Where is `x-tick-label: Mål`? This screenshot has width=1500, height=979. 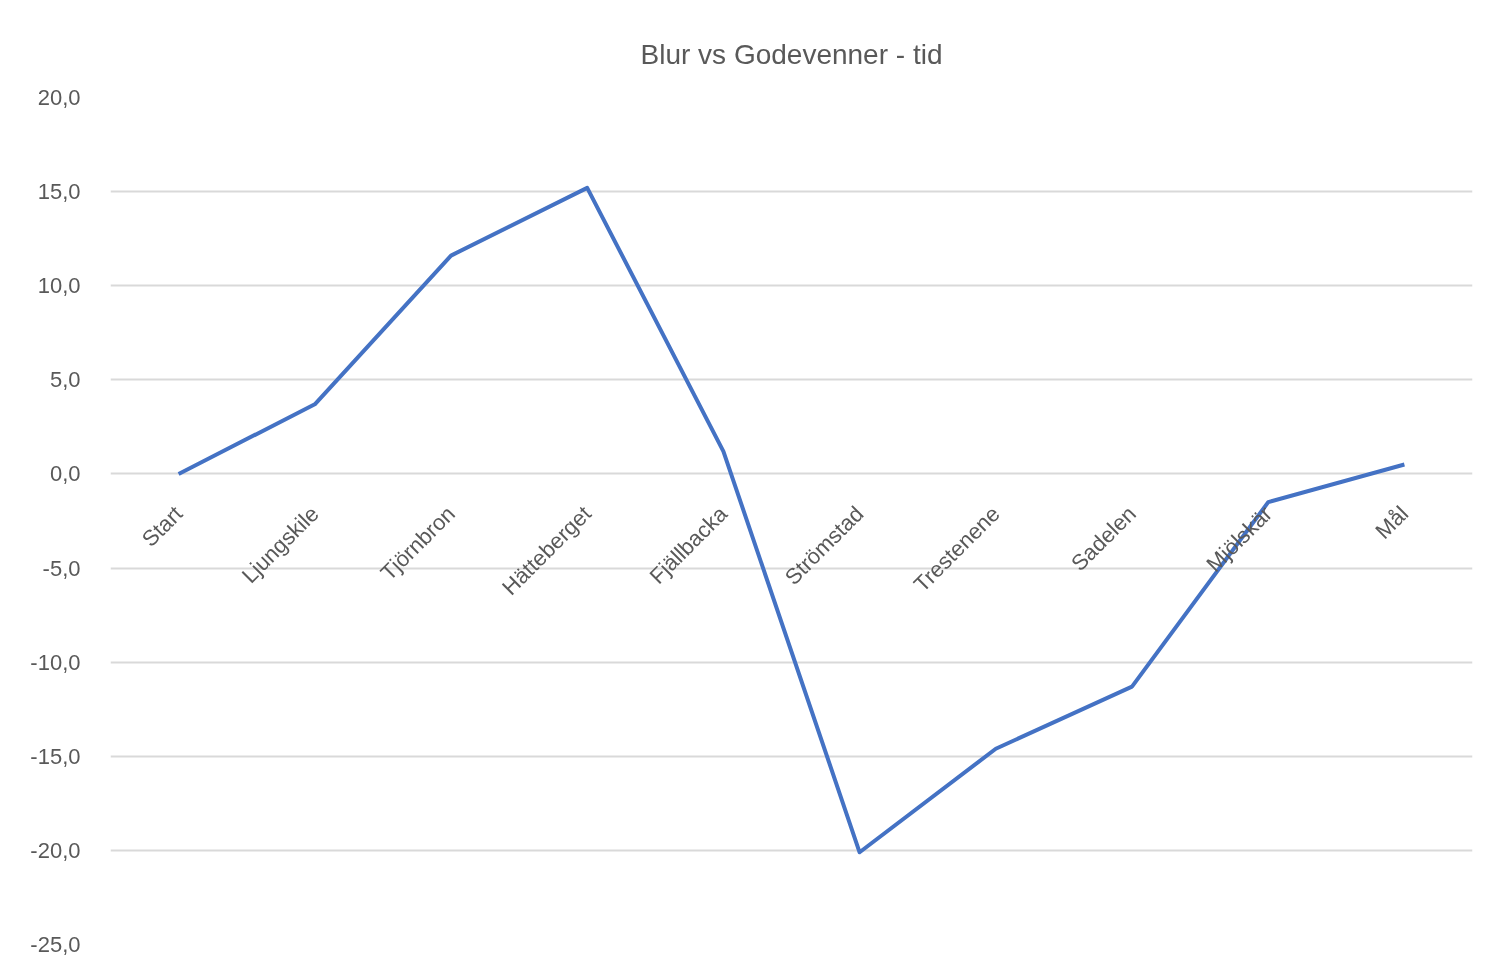 x-tick-label: Mål is located at coordinates (1392, 522).